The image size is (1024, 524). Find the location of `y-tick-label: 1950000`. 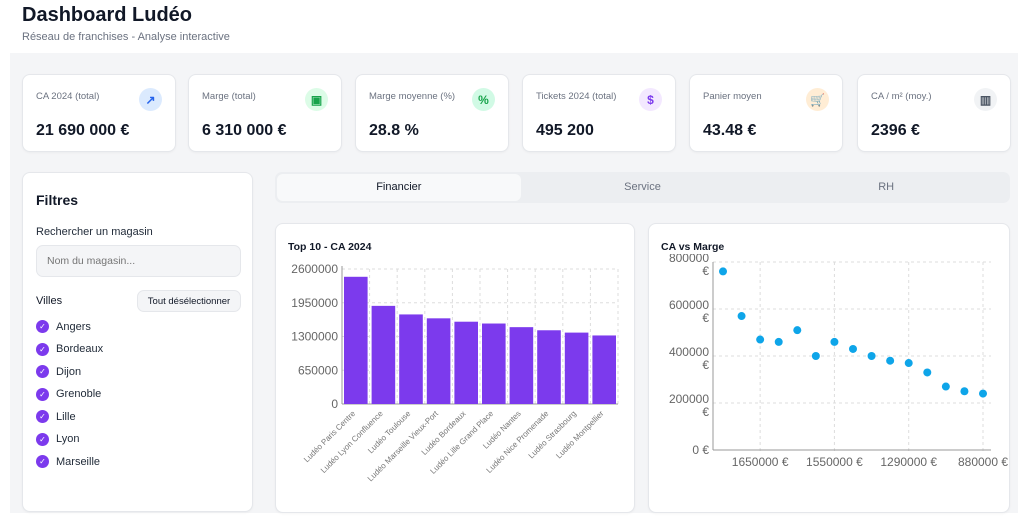

y-tick-label: 1950000 is located at coordinates (314, 303).